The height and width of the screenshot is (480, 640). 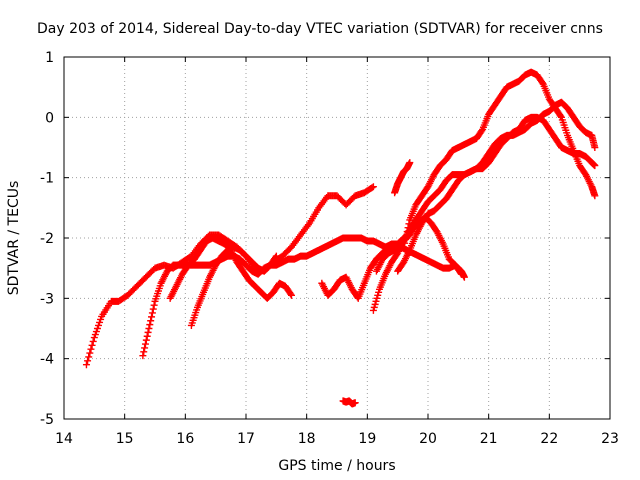 What do you see at coordinates (47, 239) in the screenshot?
I see `y-tick-label: -2` at bounding box center [47, 239].